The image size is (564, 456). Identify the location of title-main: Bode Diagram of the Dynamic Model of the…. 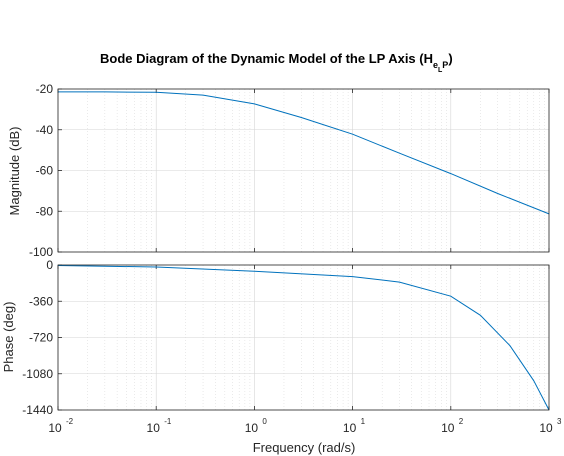
(266, 58).